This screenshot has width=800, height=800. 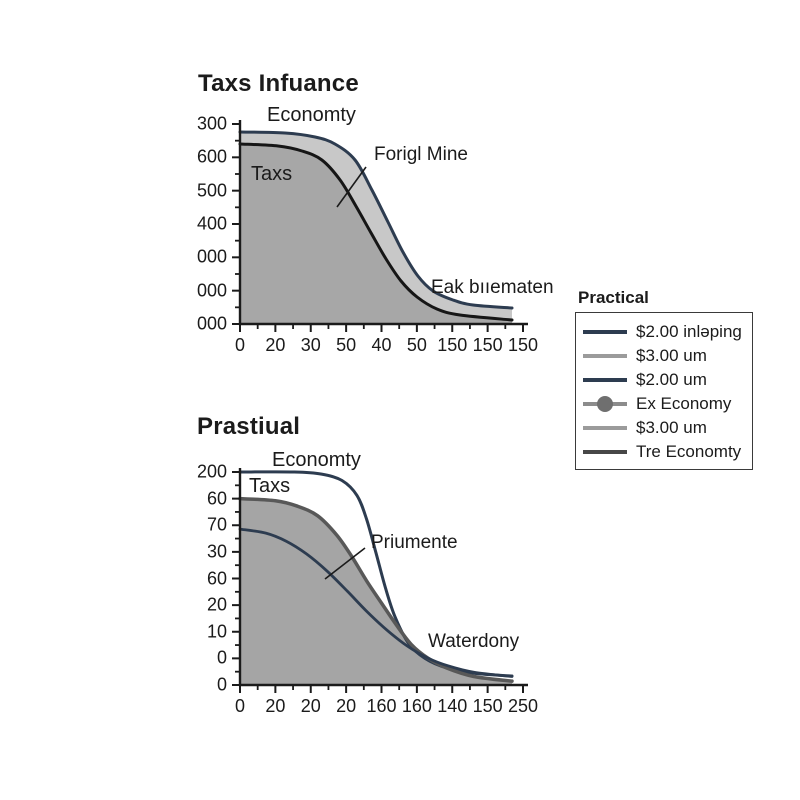 What do you see at coordinates (311, 115) in the screenshot?
I see `top-economty-curve-label: Economty` at bounding box center [311, 115].